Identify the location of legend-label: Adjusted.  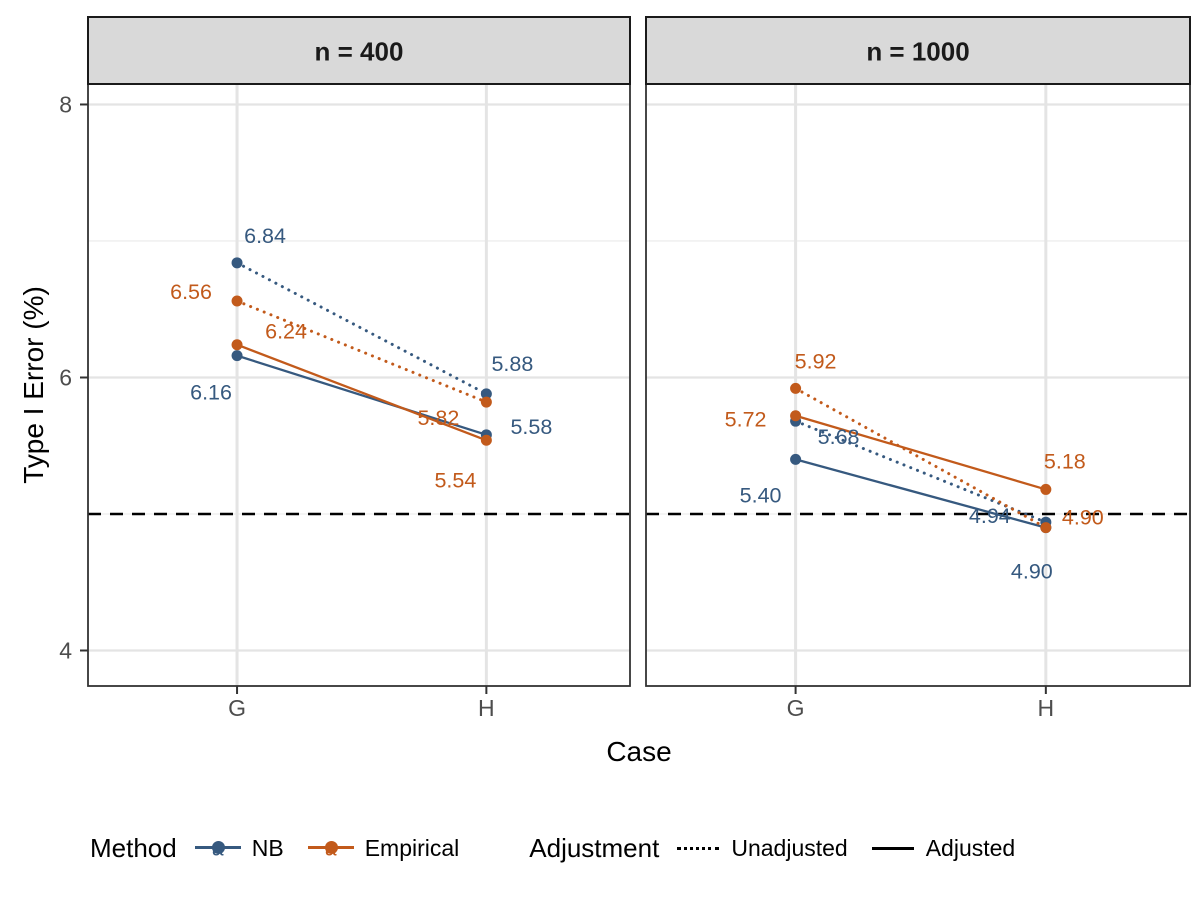
(970, 847).